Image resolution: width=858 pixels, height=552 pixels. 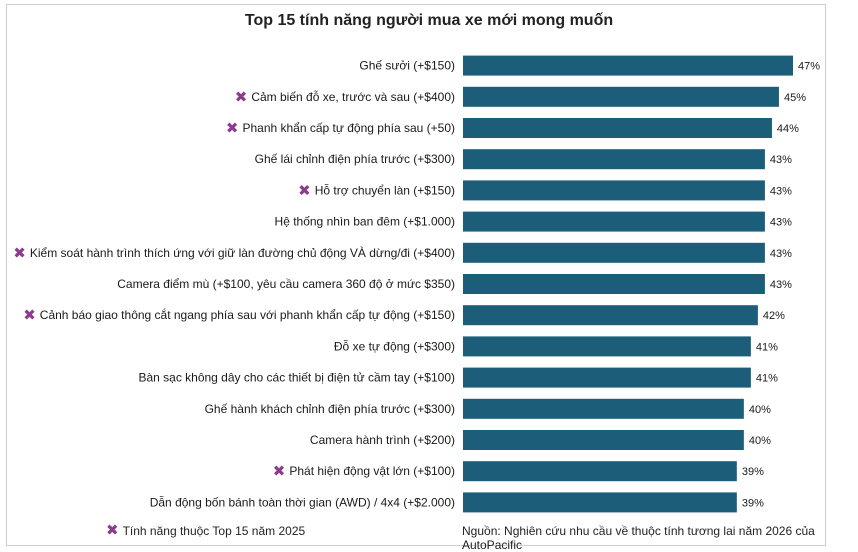 What do you see at coordinates (385, 189) in the screenshot?
I see `category-label: Hỗ trợ chuyển làn (+$150)` at bounding box center [385, 189].